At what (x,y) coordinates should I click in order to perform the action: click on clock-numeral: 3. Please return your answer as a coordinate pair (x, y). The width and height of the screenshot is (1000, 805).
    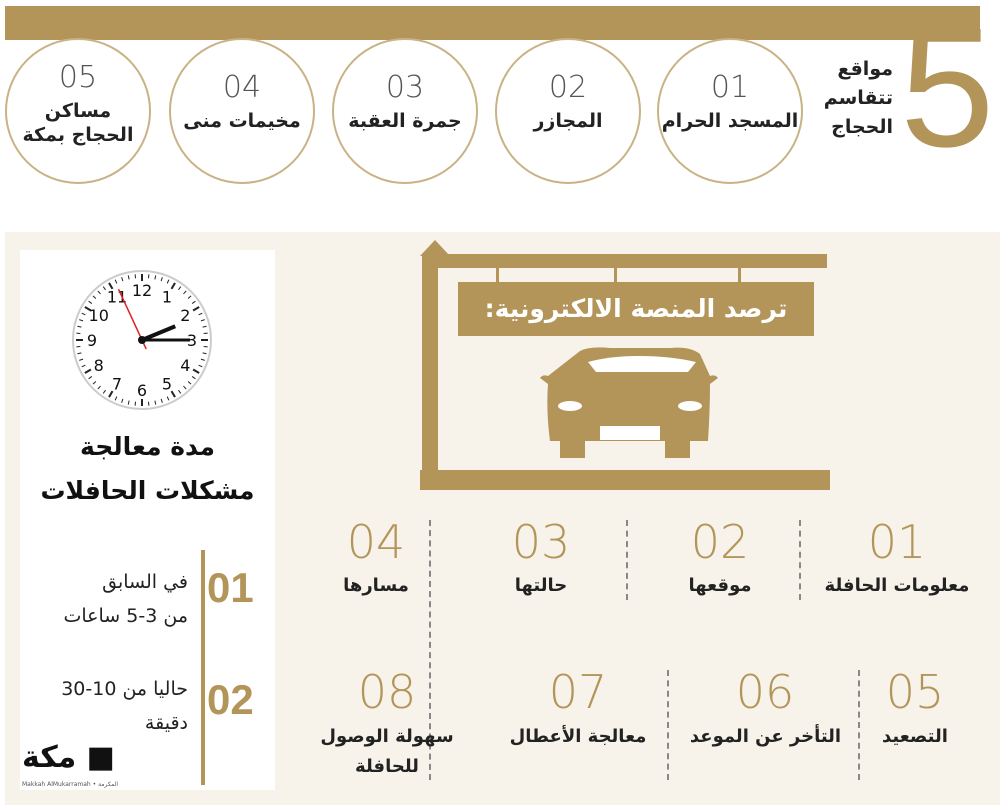
    Looking at the image, I should click on (192, 340).